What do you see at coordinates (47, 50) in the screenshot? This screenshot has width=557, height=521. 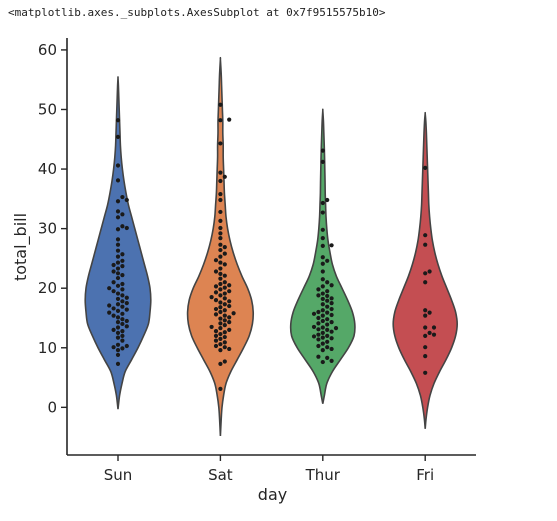 I see `y-tick-label: 60` at bounding box center [47, 50].